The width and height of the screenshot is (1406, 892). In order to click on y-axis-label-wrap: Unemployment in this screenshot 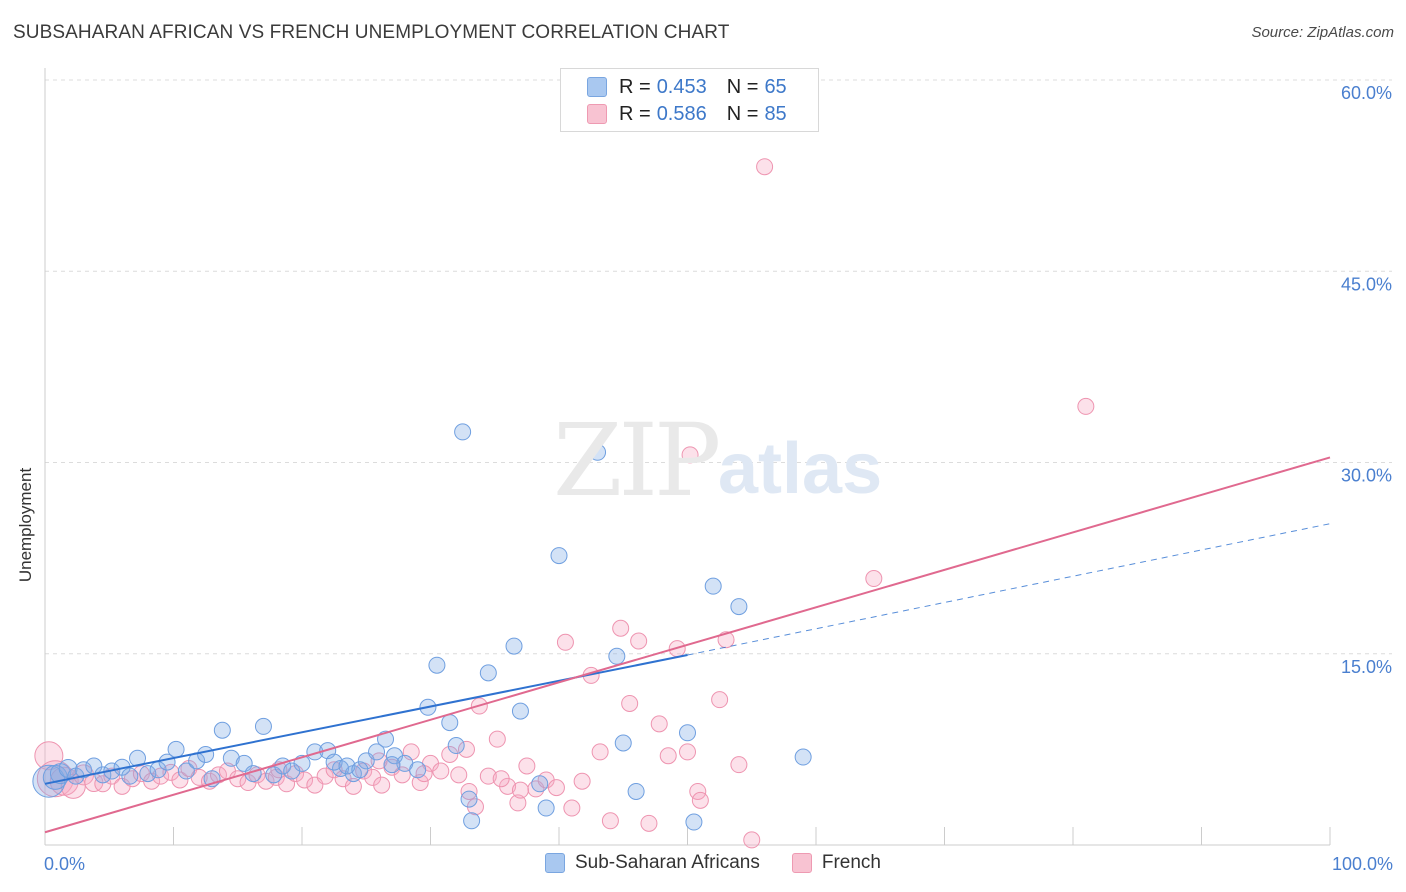, I will do `click(26, 525)`.